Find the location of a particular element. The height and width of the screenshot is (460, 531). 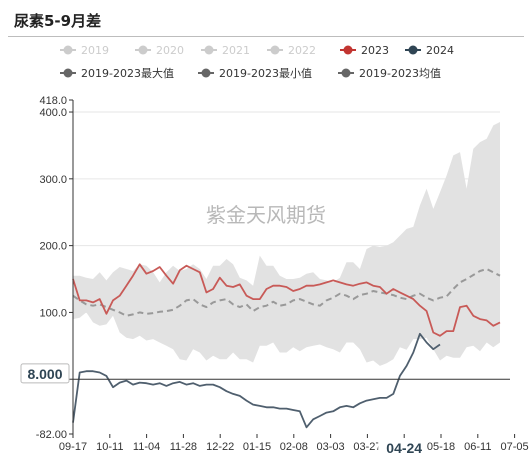

x-tick-label-6: 01-15 is located at coordinates (257, 447).